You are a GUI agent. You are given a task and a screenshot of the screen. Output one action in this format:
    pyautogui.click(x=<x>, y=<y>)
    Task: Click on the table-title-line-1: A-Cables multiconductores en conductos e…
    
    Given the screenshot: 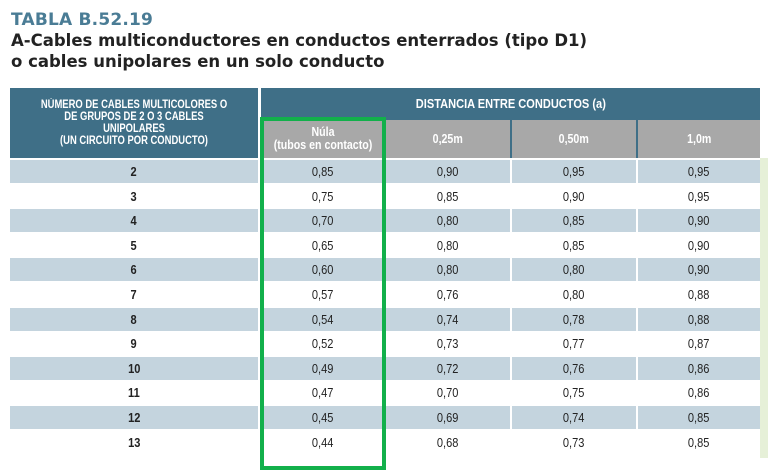 What is the action you would take?
    pyautogui.click(x=299, y=40)
    